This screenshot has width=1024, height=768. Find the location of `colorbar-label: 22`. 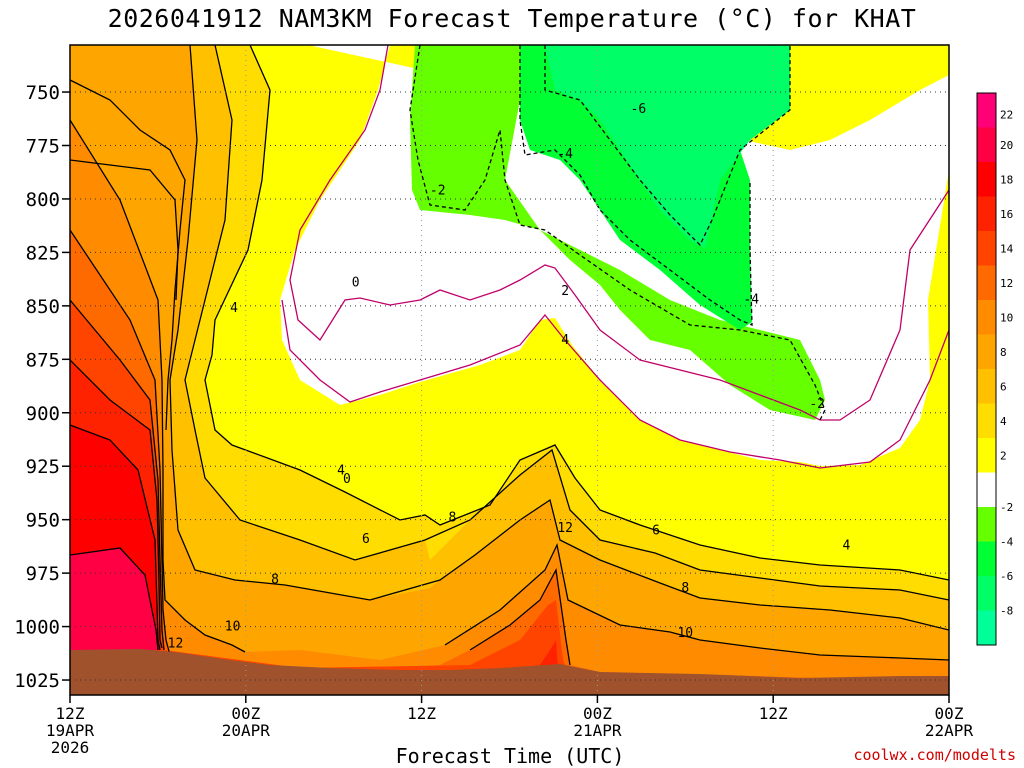

colorbar-label: 22 is located at coordinates (1006, 114).